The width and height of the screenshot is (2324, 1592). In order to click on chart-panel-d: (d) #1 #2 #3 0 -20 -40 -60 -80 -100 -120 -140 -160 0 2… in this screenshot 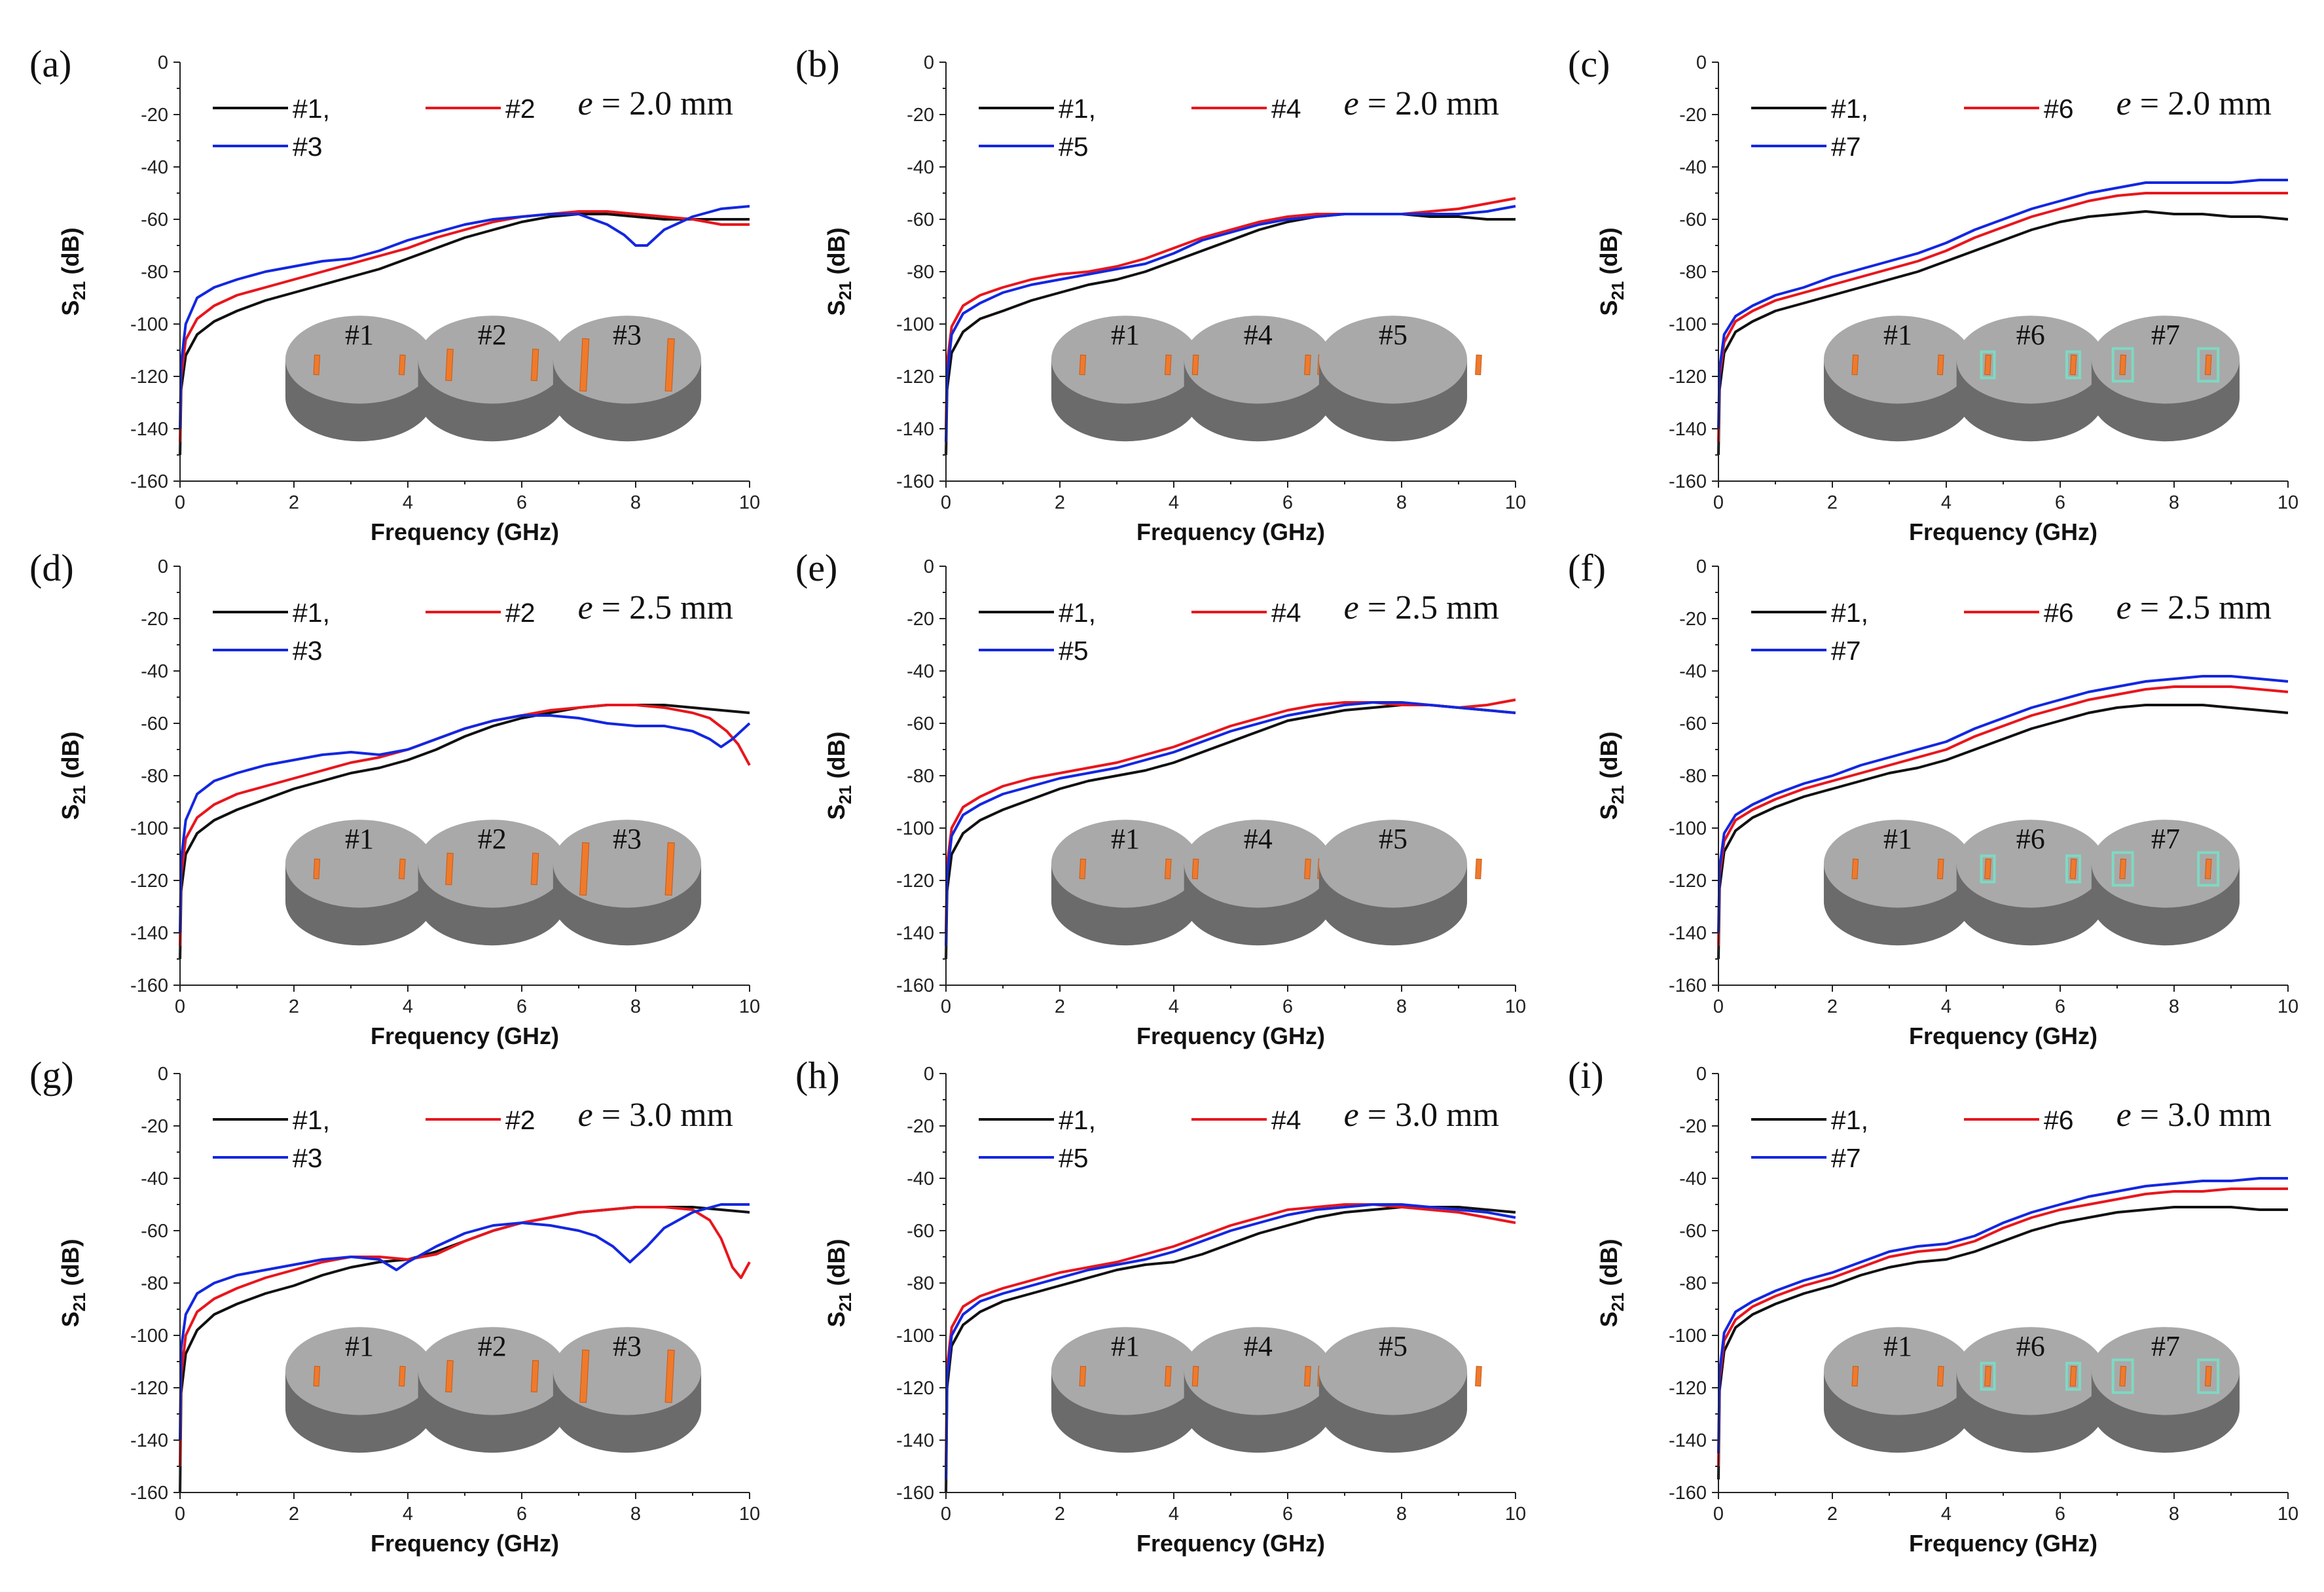, I will do `click(394, 798)`.